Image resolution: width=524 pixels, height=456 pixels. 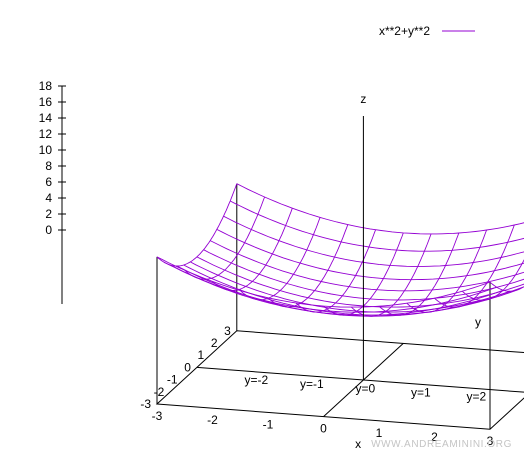 What do you see at coordinates (214, 343) in the screenshot?
I see `y-tick-label: 2` at bounding box center [214, 343].